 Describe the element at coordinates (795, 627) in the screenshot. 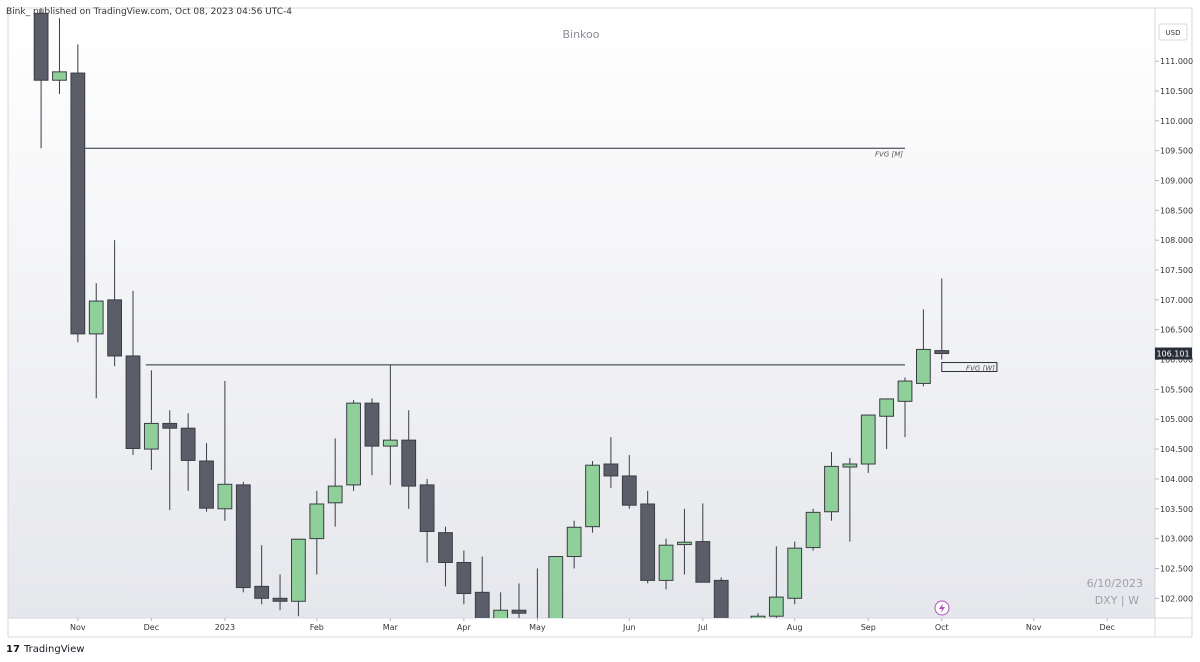

I see `x-tick-label: Aug` at that location.